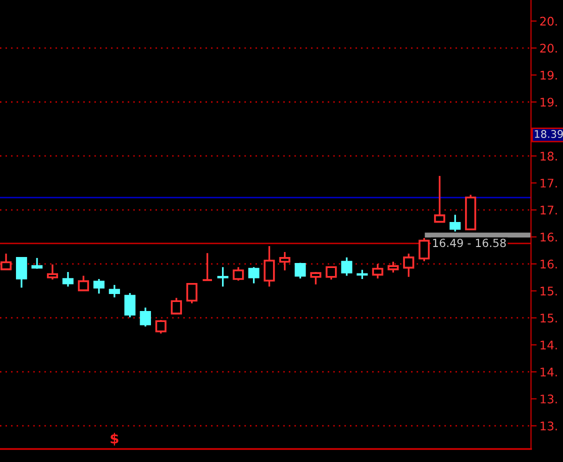 This screenshot has height=462, width=563. What do you see at coordinates (469, 243) in the screenshot?
I see `band-label: 16.49 - 16.58` at bounding box center [469, 243].